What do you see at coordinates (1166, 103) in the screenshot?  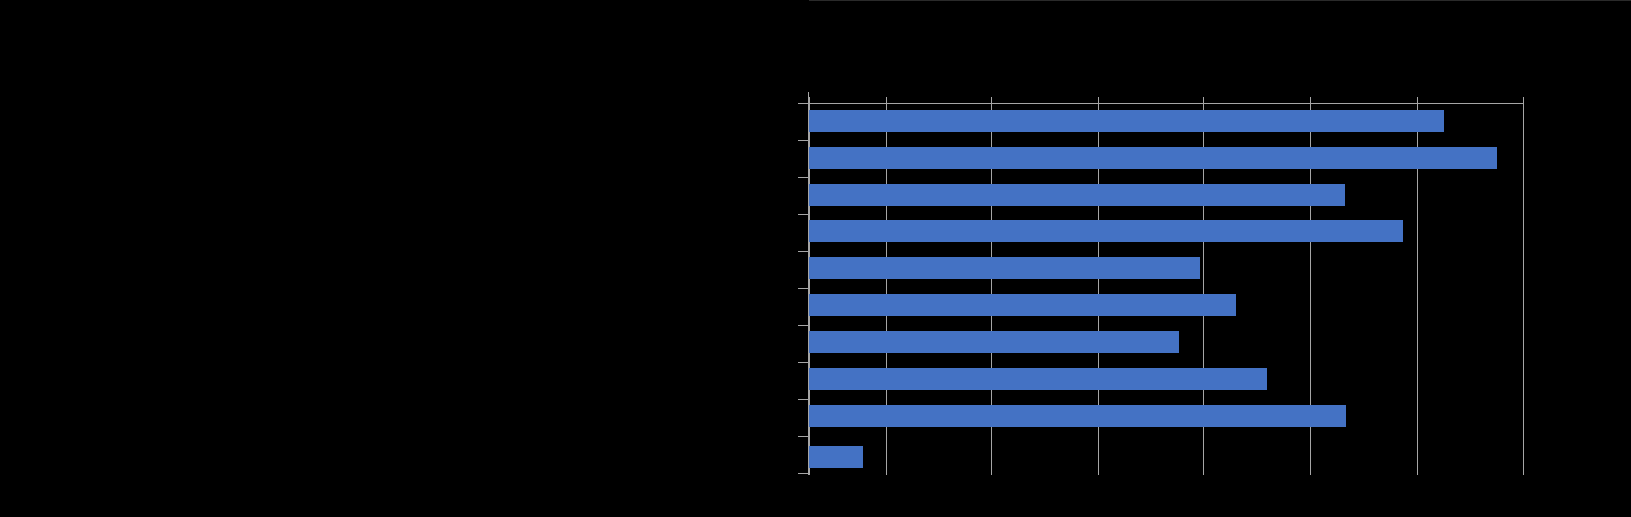 I see `plot-top-border` at bounding box center [1166, 103].